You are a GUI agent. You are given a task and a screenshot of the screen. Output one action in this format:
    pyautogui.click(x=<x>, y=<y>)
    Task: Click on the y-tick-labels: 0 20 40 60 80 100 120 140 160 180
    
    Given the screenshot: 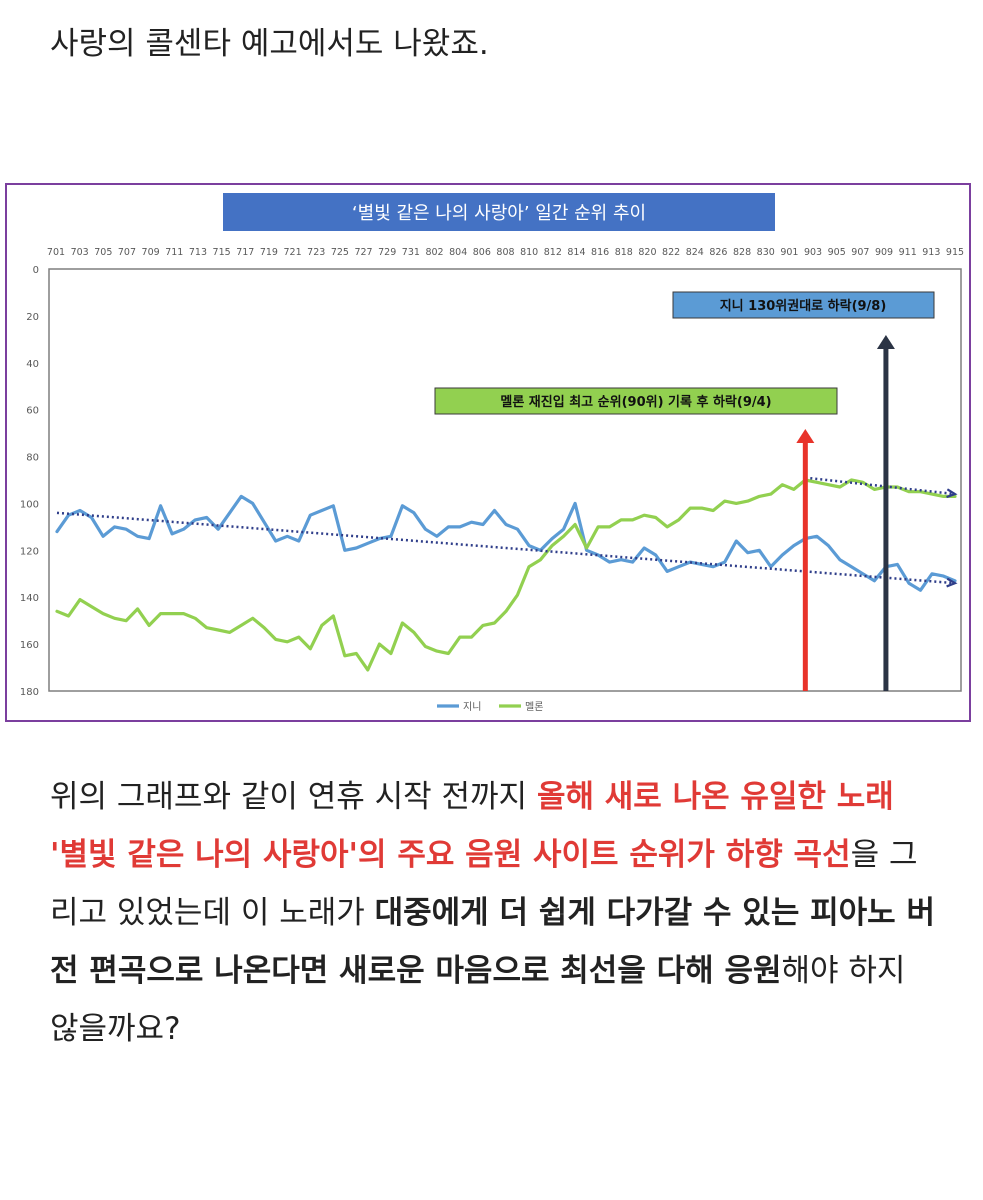 What is the action you would take?
    pyautogui.click(x=29, y=481)
    